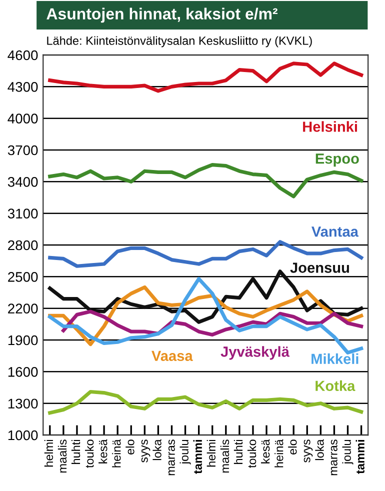 The height and width of the screenshot is (491, 385). What do you see at coordinates (162, 15) in the screenshot?
I see `chart-title: Asuntojen hinnat, kaksiot e/m²` at bounding box center [162, 15].